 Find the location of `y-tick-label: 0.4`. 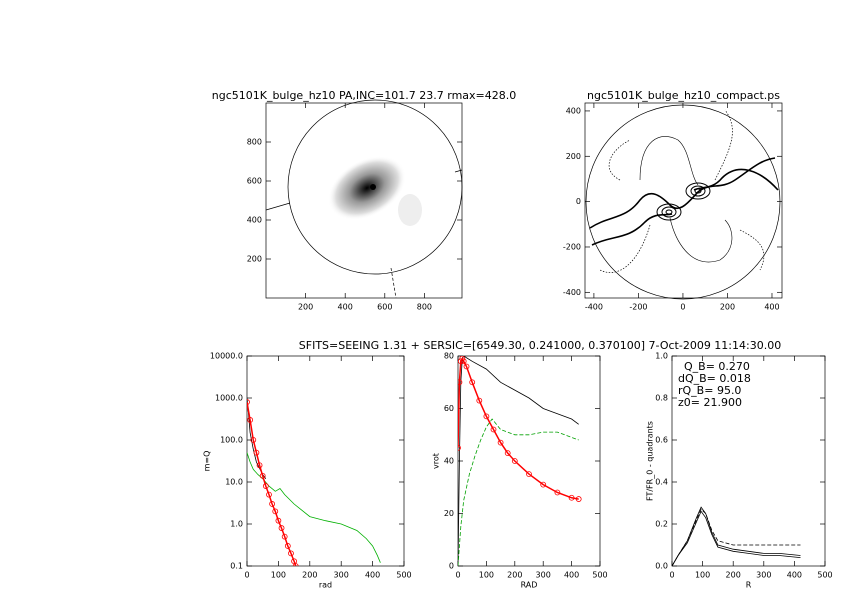

y-tick-label: 0.4 is located at coordinates (661, 482).